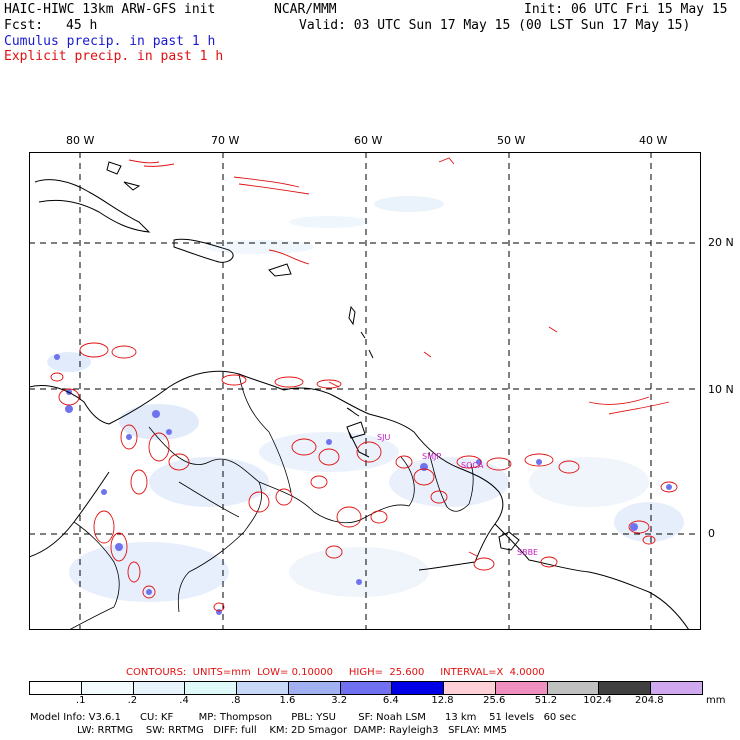 The image size is (740, 740). What do you see at coordinates (235, 700) in the screenshot?
I see `colorbar-tick-label: .8` at bounding box center [235, 700].